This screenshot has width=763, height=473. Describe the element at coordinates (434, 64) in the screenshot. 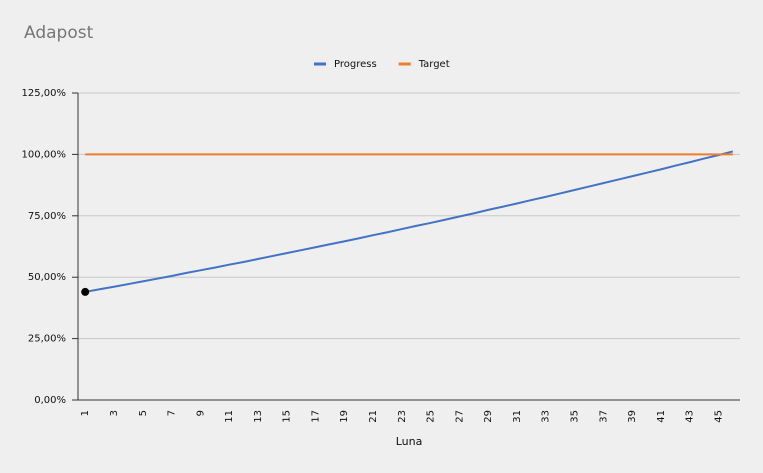

I see `legend-label: Target` at that location.